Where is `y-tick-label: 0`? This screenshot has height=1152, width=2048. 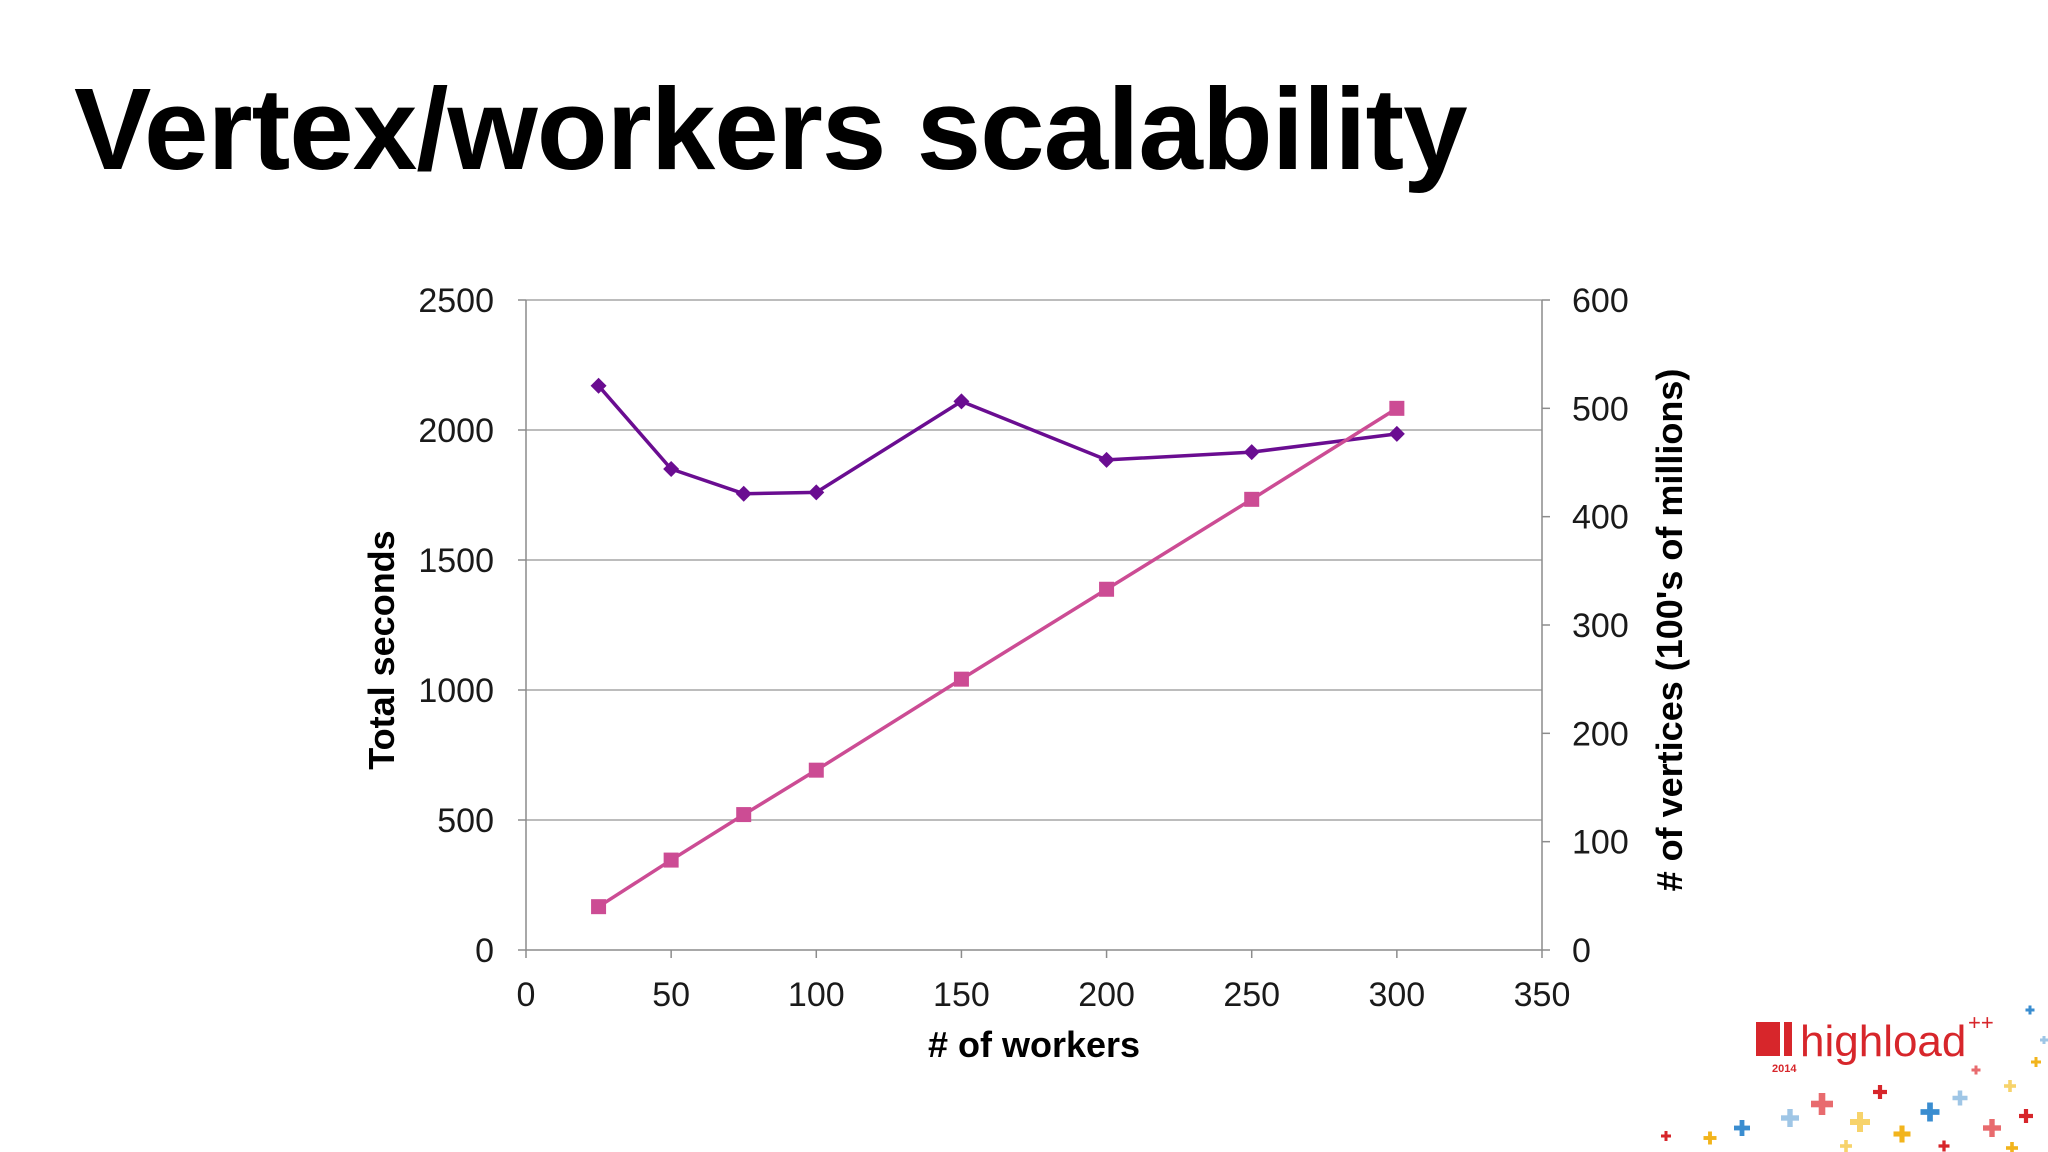 y-tick-label: 0 is located at coordinates (484, 951).